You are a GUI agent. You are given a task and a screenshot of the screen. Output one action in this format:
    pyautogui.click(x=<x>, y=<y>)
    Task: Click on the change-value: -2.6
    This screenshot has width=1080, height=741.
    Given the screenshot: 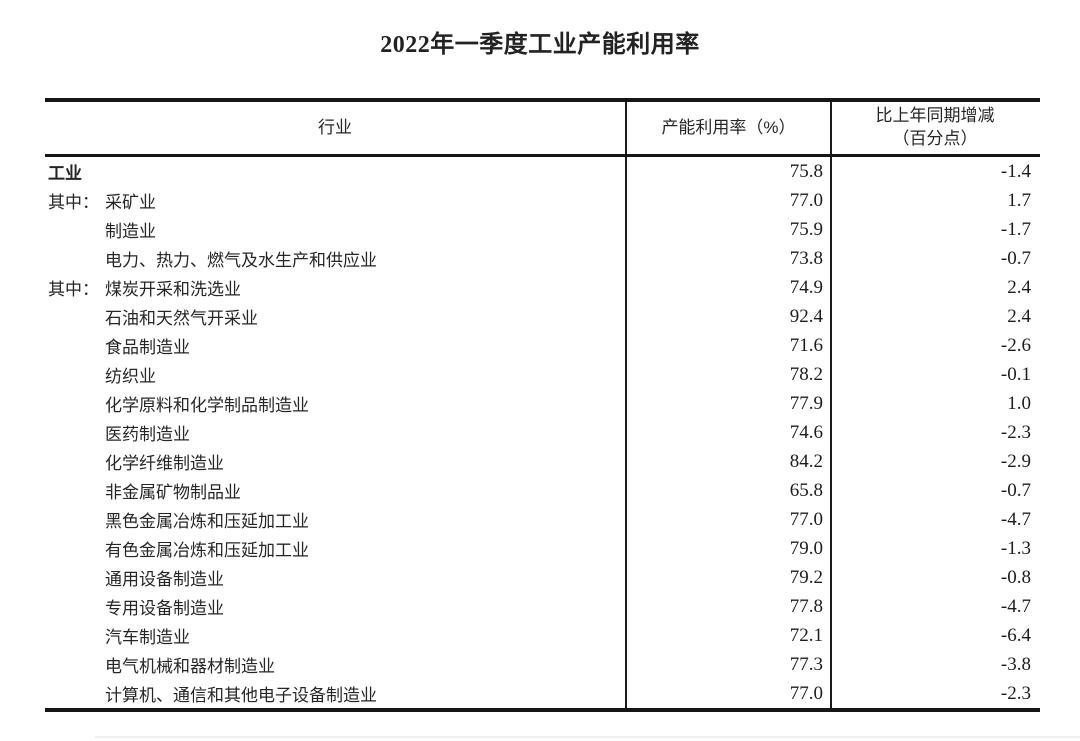 What is the action you would take?
    pyautogui.click(x=1015, y=345)
    